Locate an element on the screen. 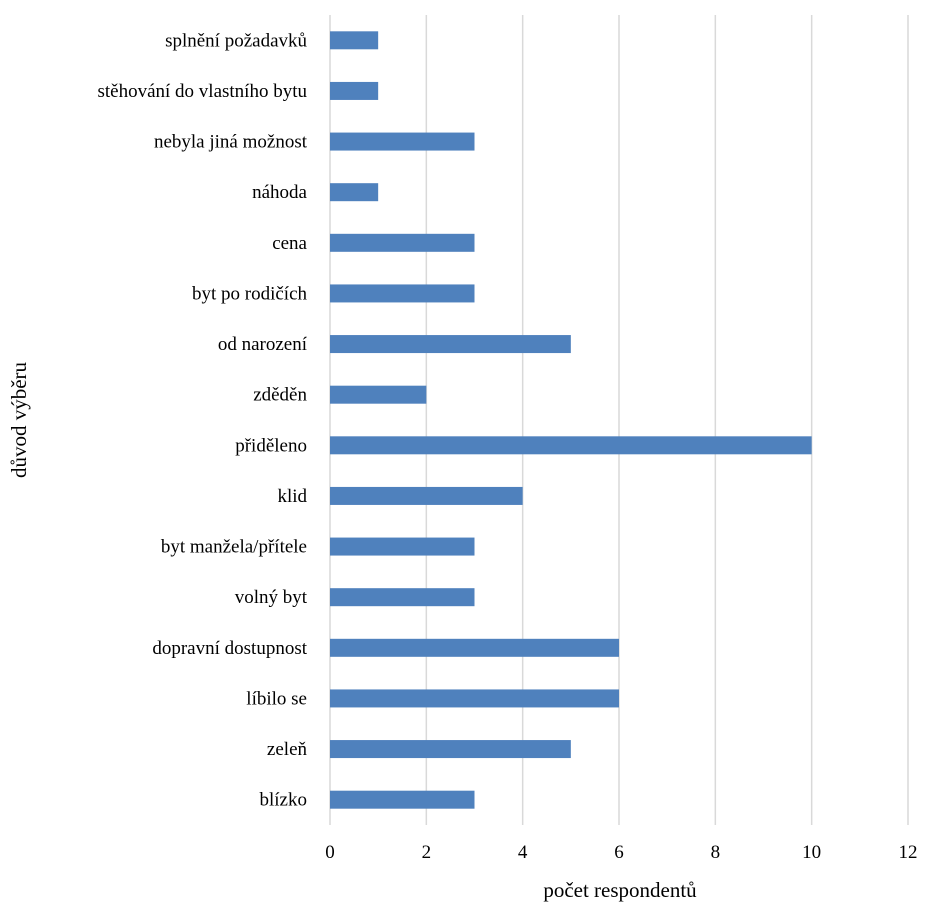 Image resolution: width=925 pixels, height=910 pixels. category-label: dopravní dostupnost is located at coordinates (229, 648).